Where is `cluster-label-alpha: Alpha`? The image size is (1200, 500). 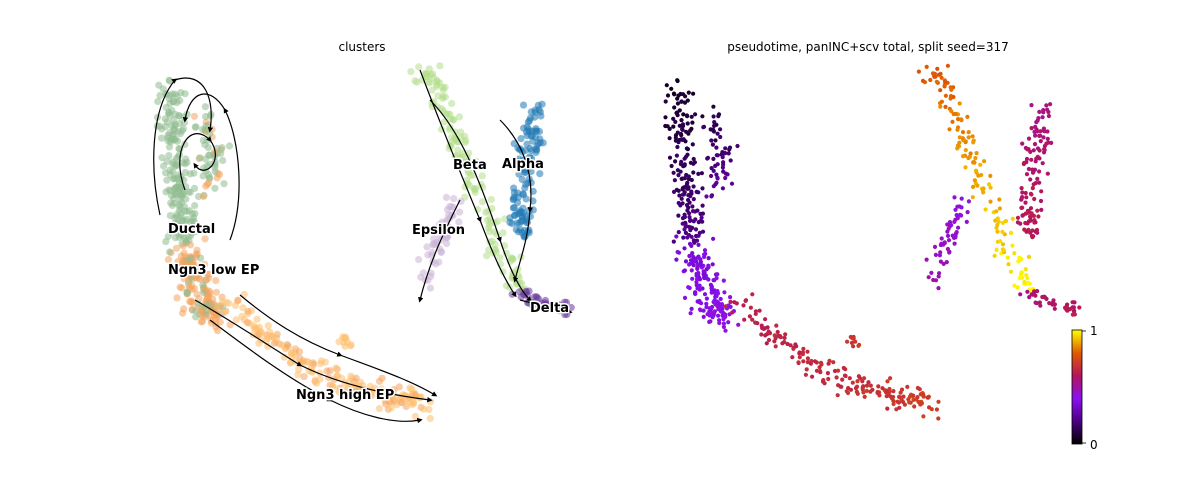 cluster-label-alpha: Alpha is located at coordinates (523, 164).